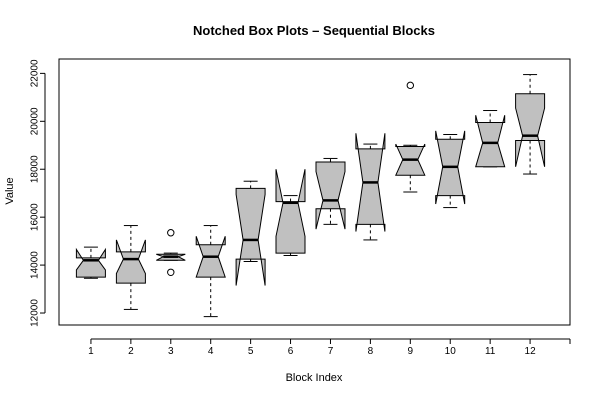 Image resolution: width=599 pixels, height=400 pixels. Describe the element at coordinates (291, 351) in the screenshot. I see `x-tick-label: 6` at that location.